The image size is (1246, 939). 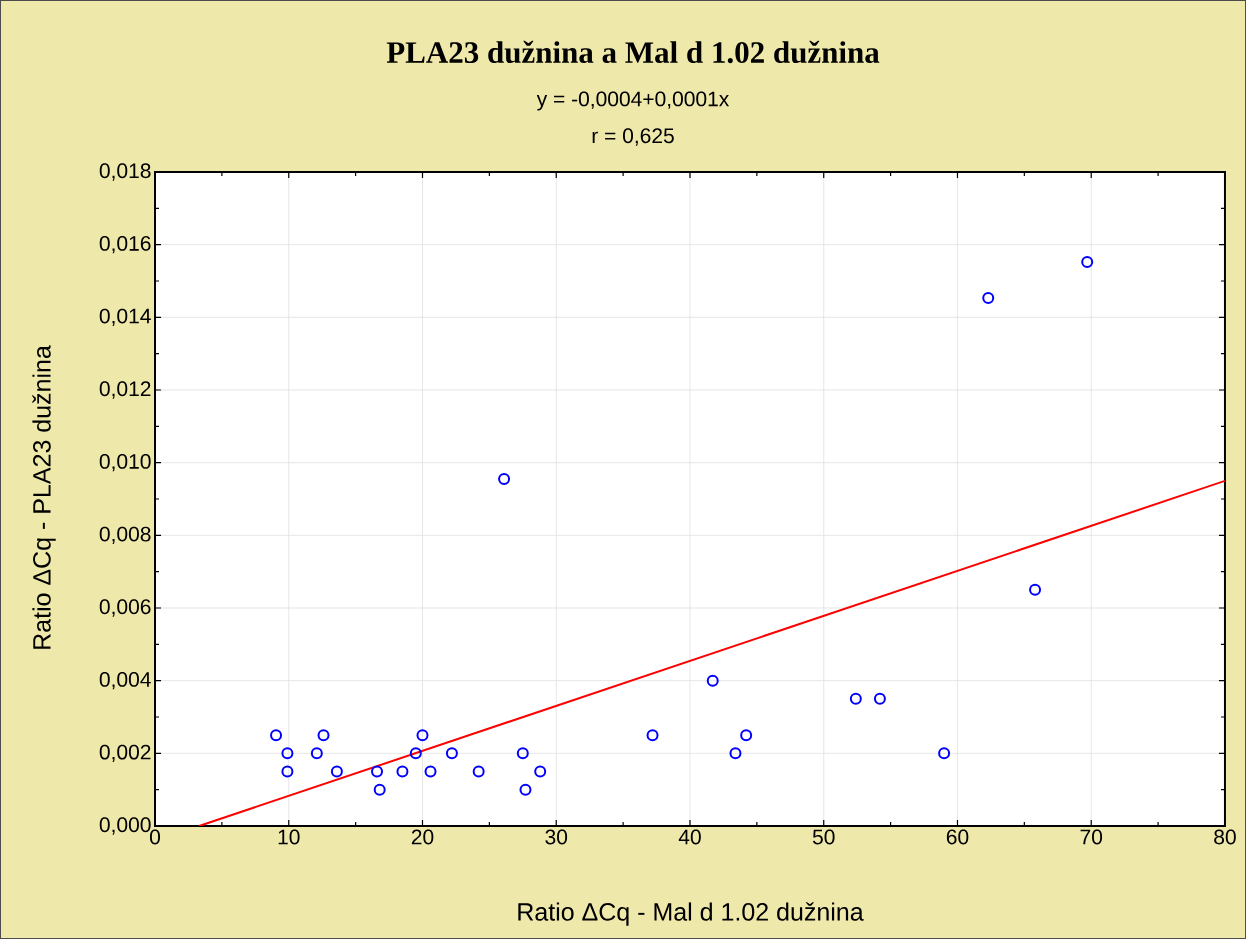 I want to click on y-tick-label: 0,016, so click(x=125, y=244).